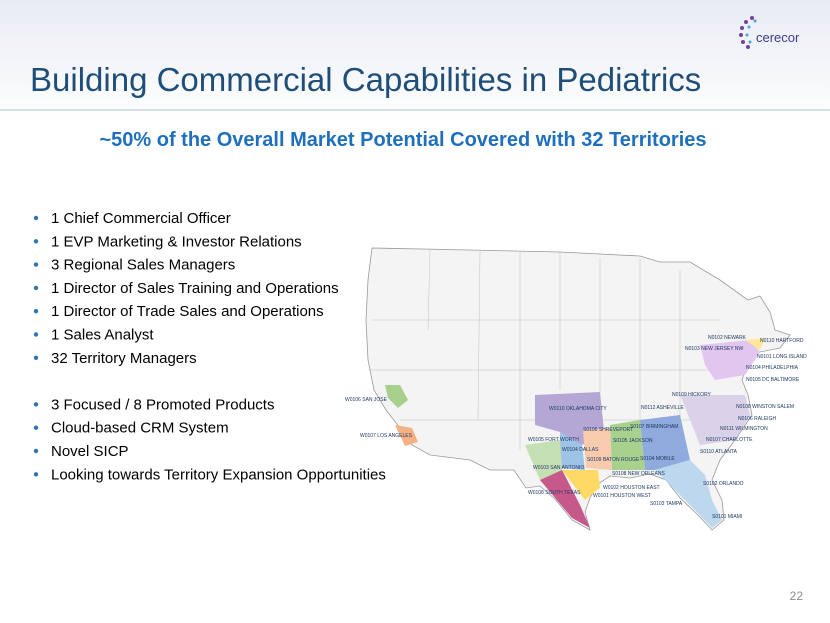 This screenshot has width=830, height=623. Describe the element at coordinates (176, 241) in the screenshot. I see `bullet-text: 1 EVP Marketing & Investor Relations` at that location.